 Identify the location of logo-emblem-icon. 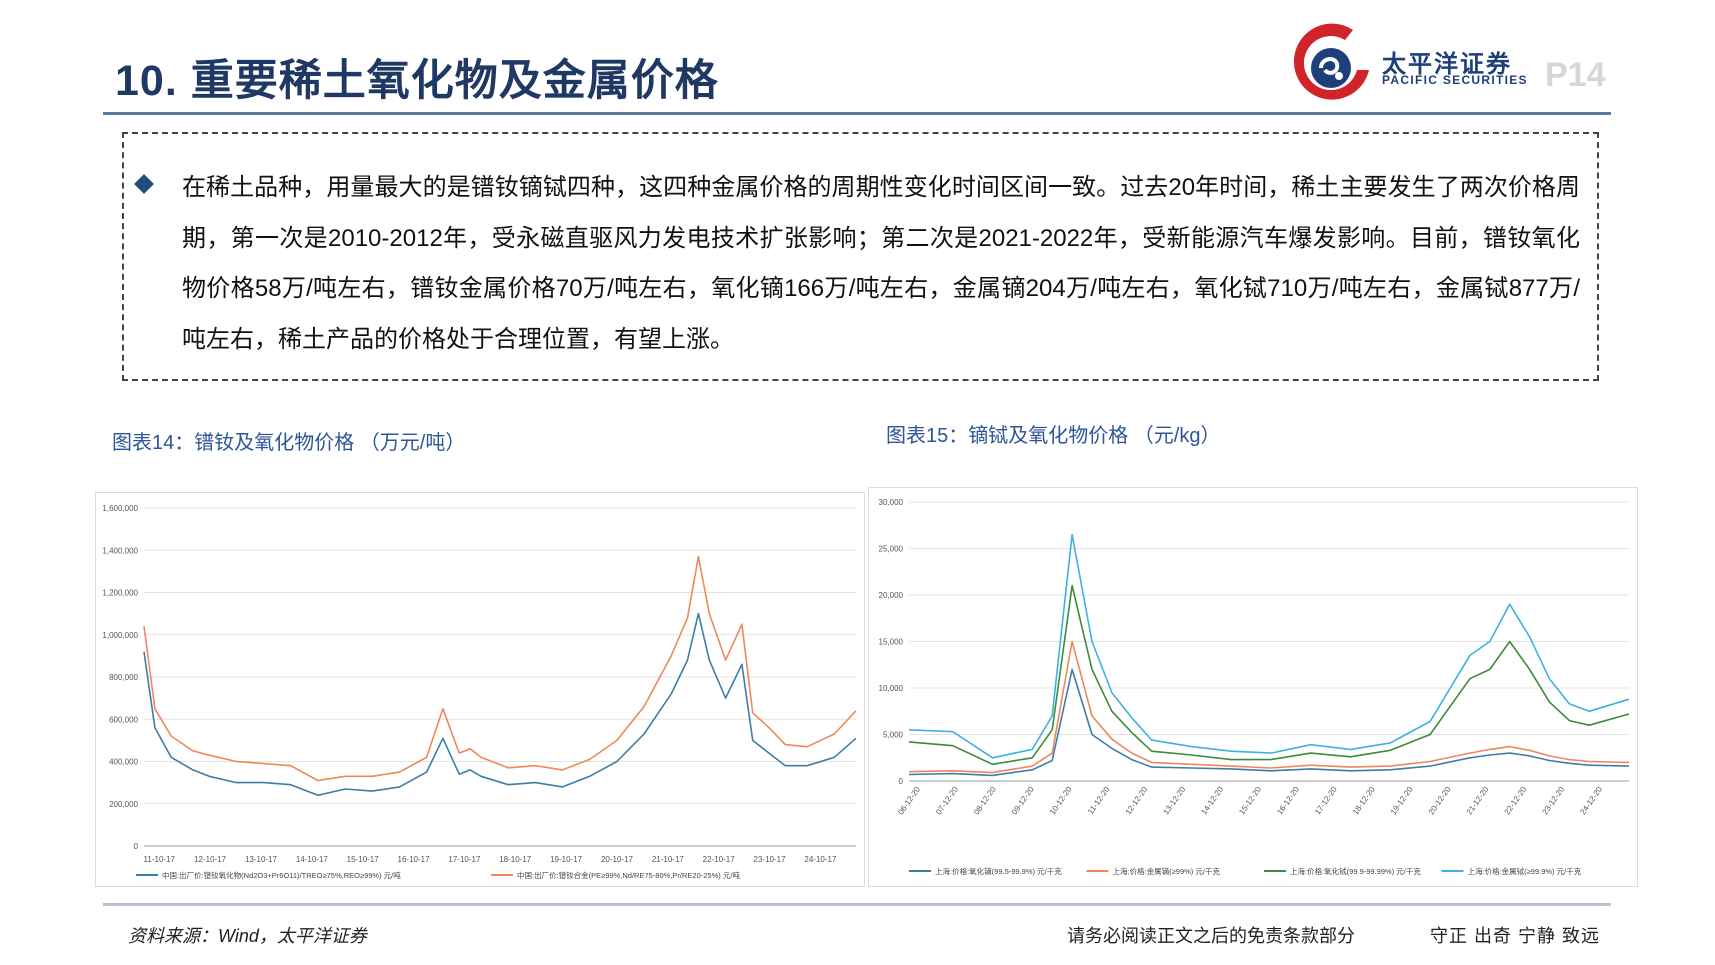
(1331, 61).